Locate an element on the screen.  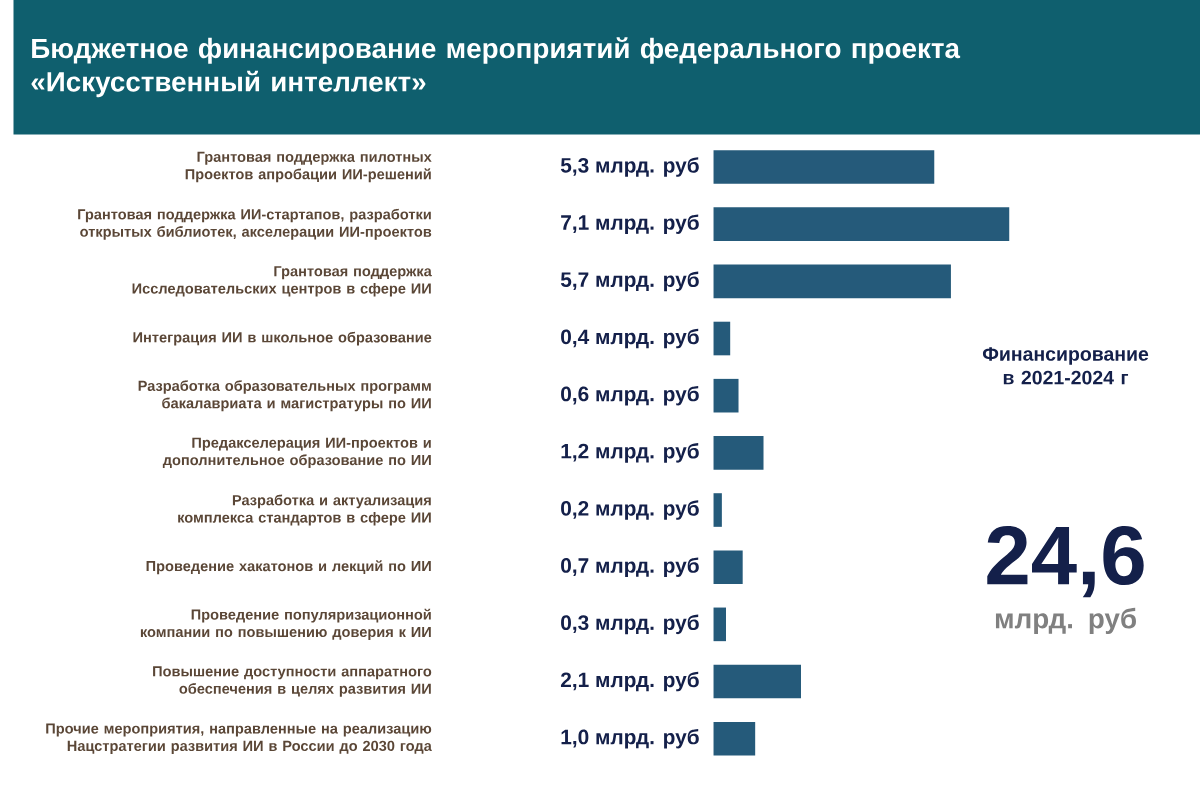
y-tick-label: Прочие мероприятия, направленные на реализацию Нацстратегии развития ИИ в России до 2030 года is located at coordinates (239, 738).